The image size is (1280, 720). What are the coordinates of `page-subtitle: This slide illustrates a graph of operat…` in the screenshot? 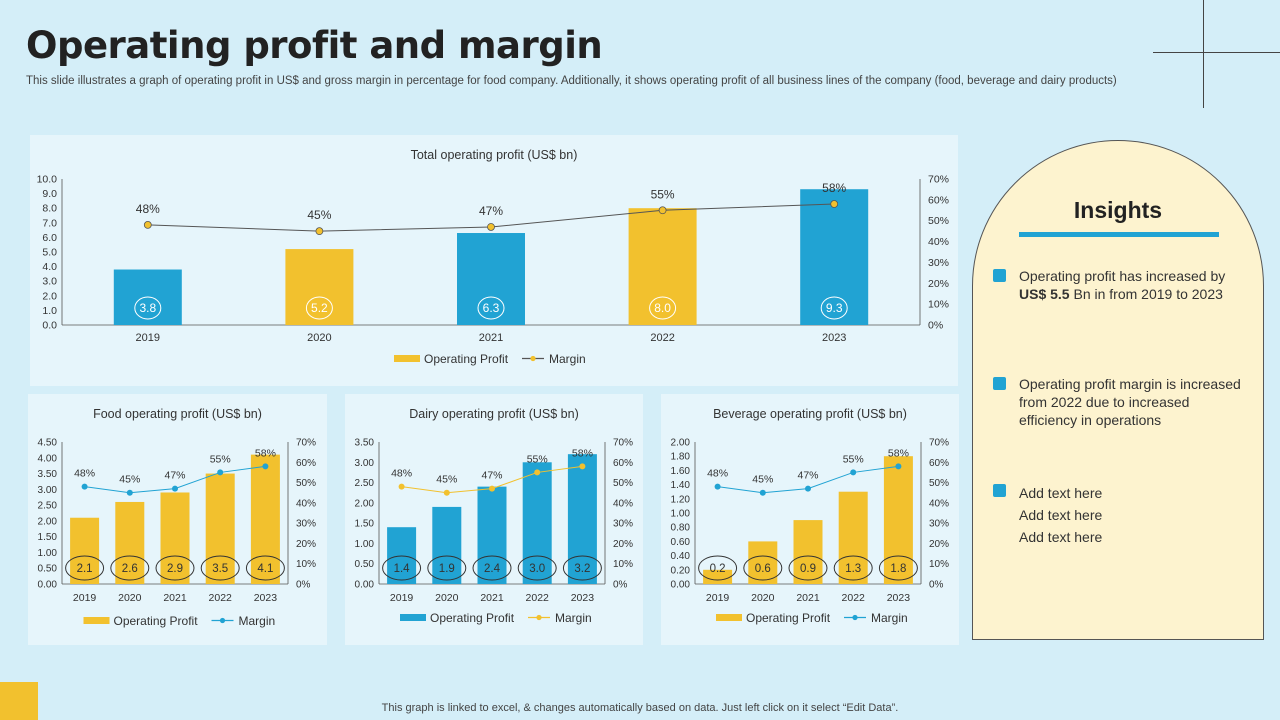 It's located at (571, 81).